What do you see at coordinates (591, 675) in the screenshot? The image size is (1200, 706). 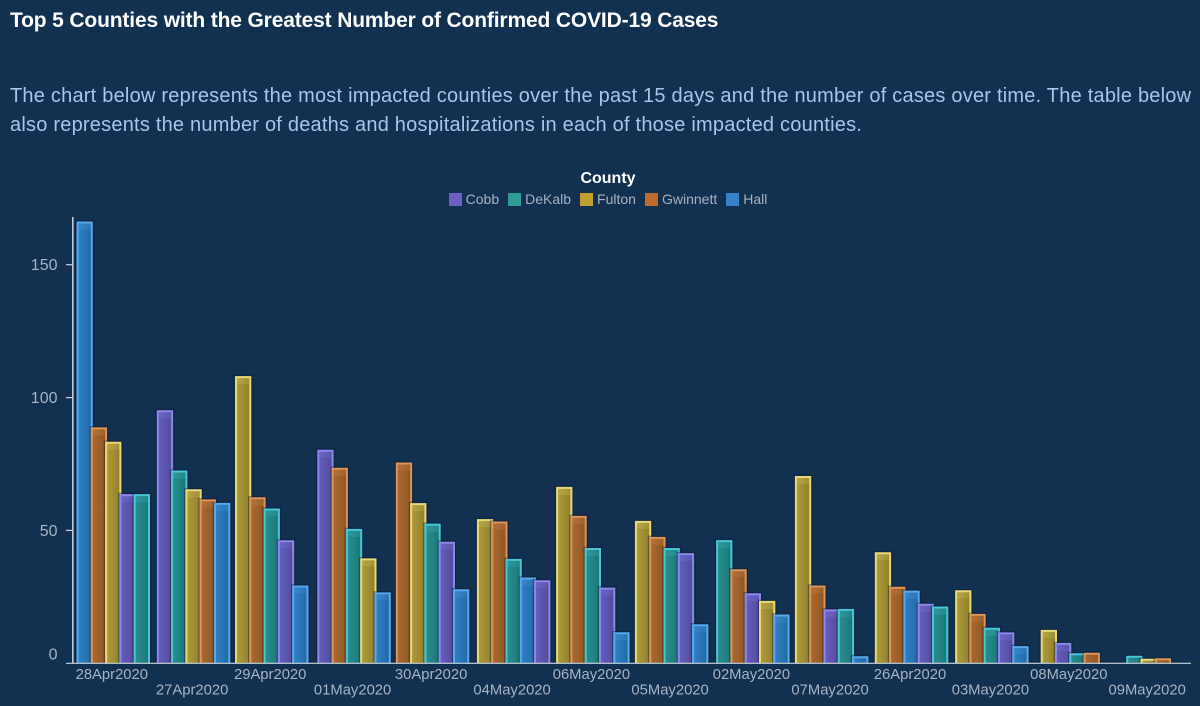 I see `svg-text: 06May2020` at bounding box center [591, 675].